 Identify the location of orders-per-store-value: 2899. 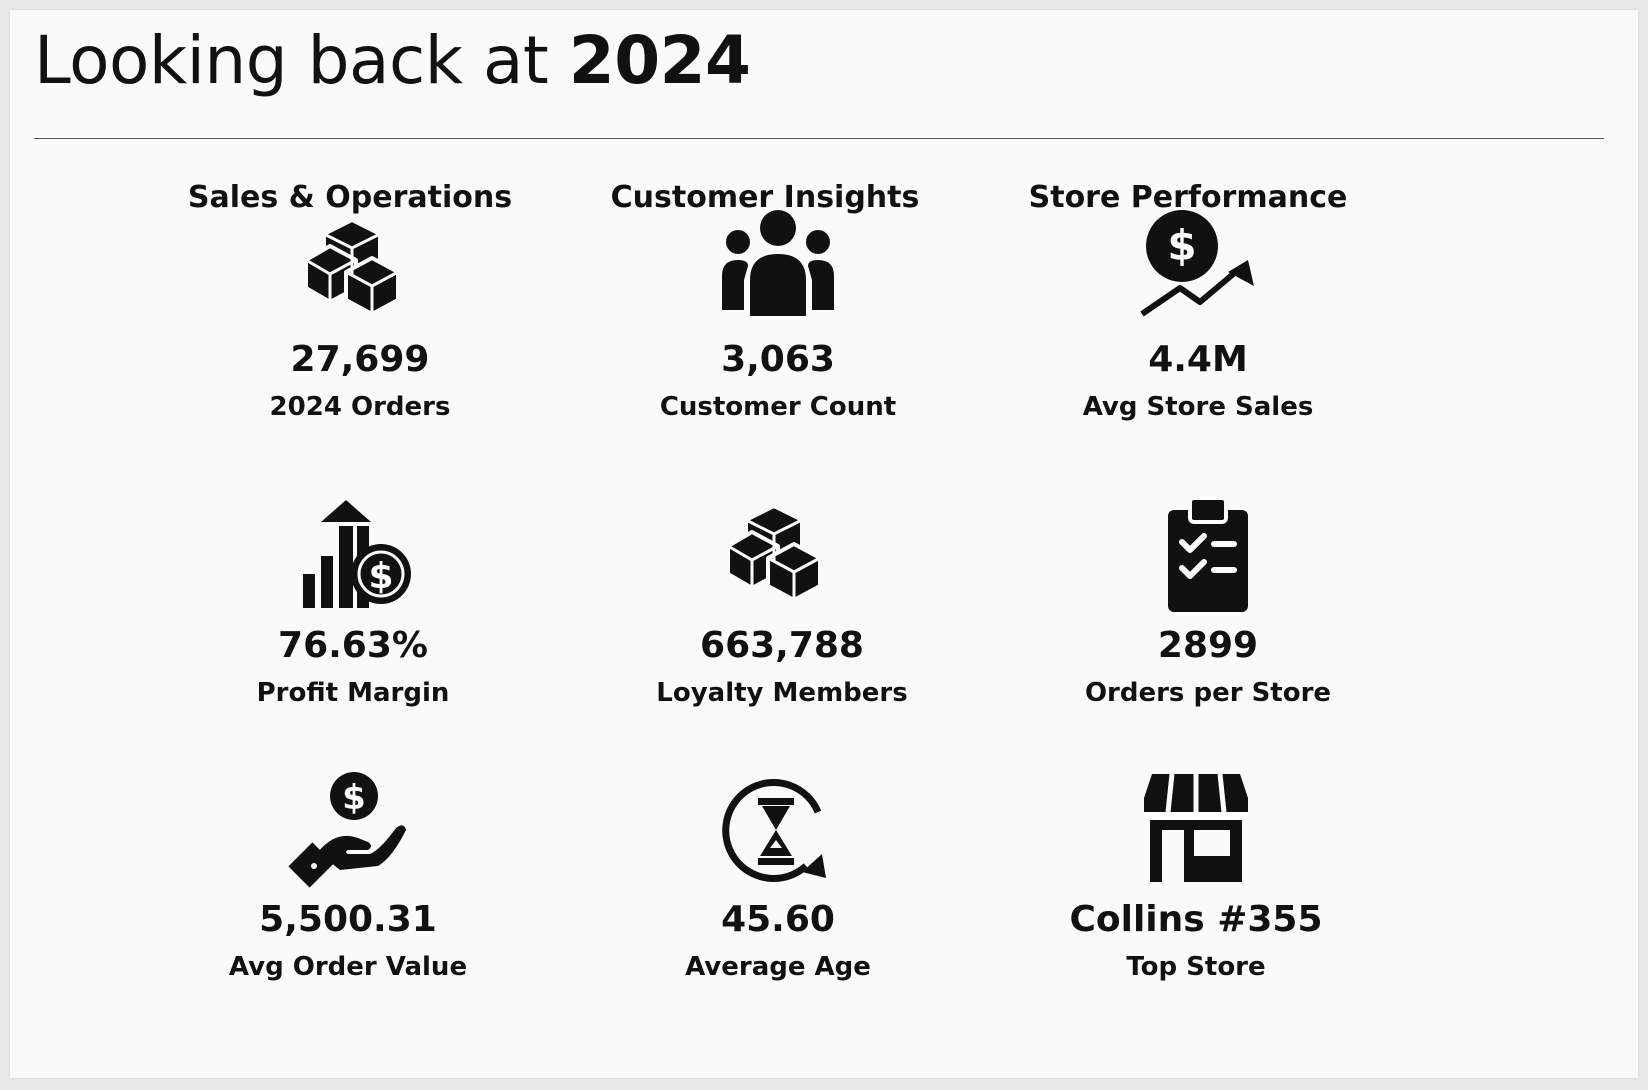
(1208, 645).